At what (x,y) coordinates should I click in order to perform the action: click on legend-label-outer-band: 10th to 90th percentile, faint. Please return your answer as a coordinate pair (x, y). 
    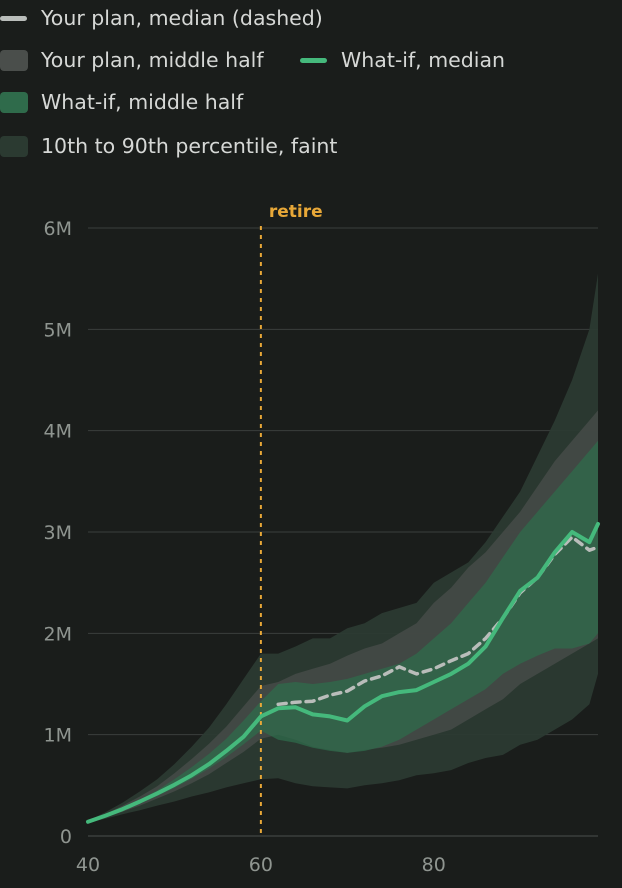
    Looking at the image, I should click on (189, 146).